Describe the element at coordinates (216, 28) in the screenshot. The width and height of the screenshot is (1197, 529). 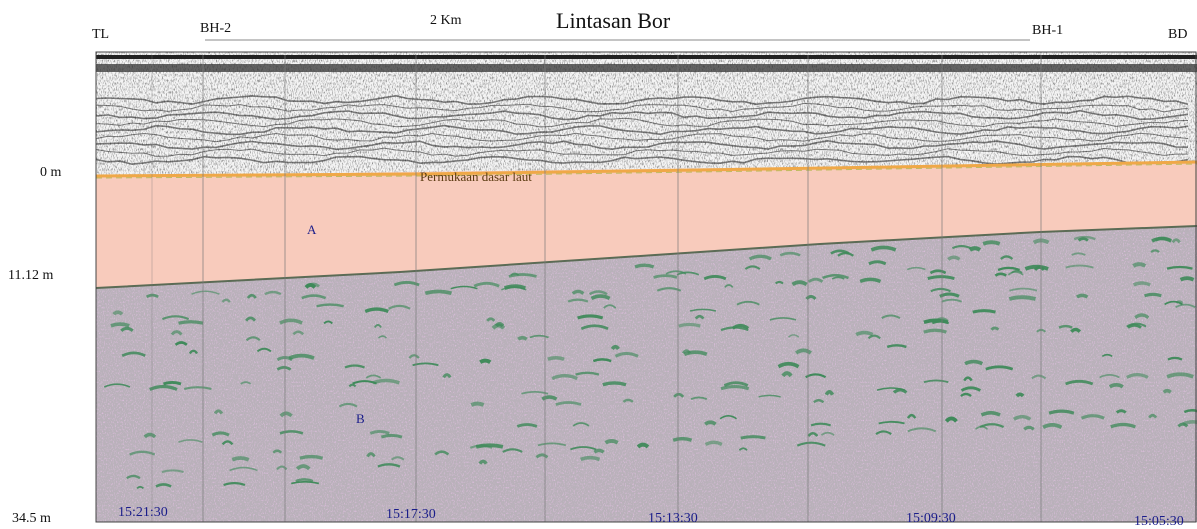
I see `station-bh2: BH-2` at that location.